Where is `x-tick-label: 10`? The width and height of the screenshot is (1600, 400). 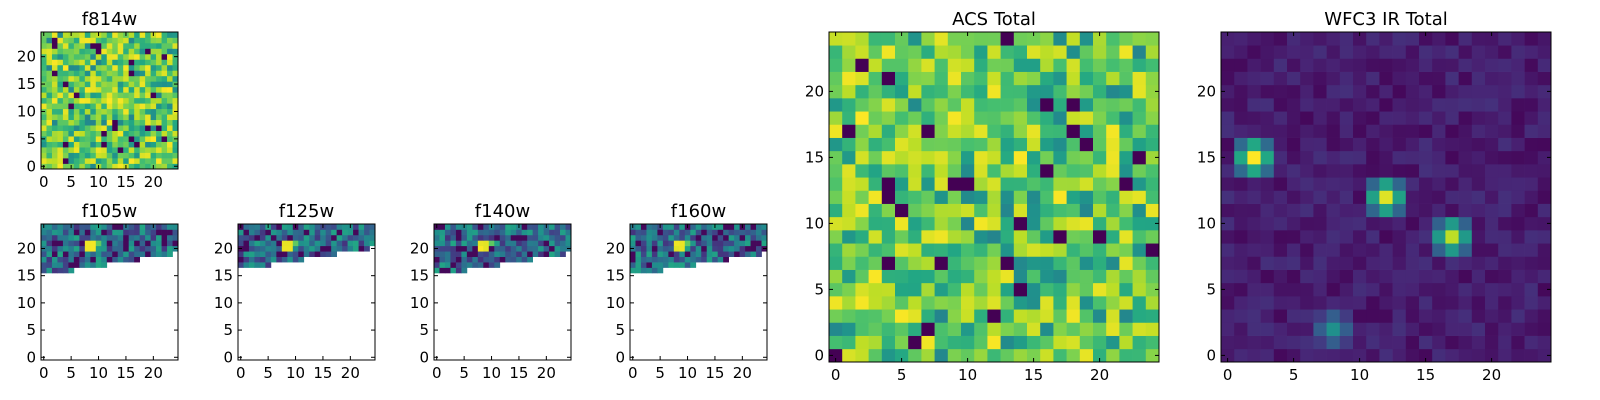
x-tick-label: 10 is located at coordinates (967, 375).